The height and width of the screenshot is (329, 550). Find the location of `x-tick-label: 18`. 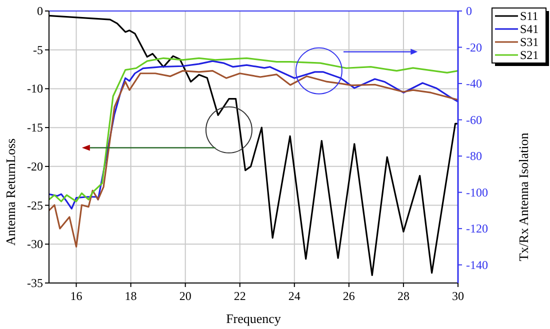

x-tick-label: 18 is located at coordinates (130, 296).